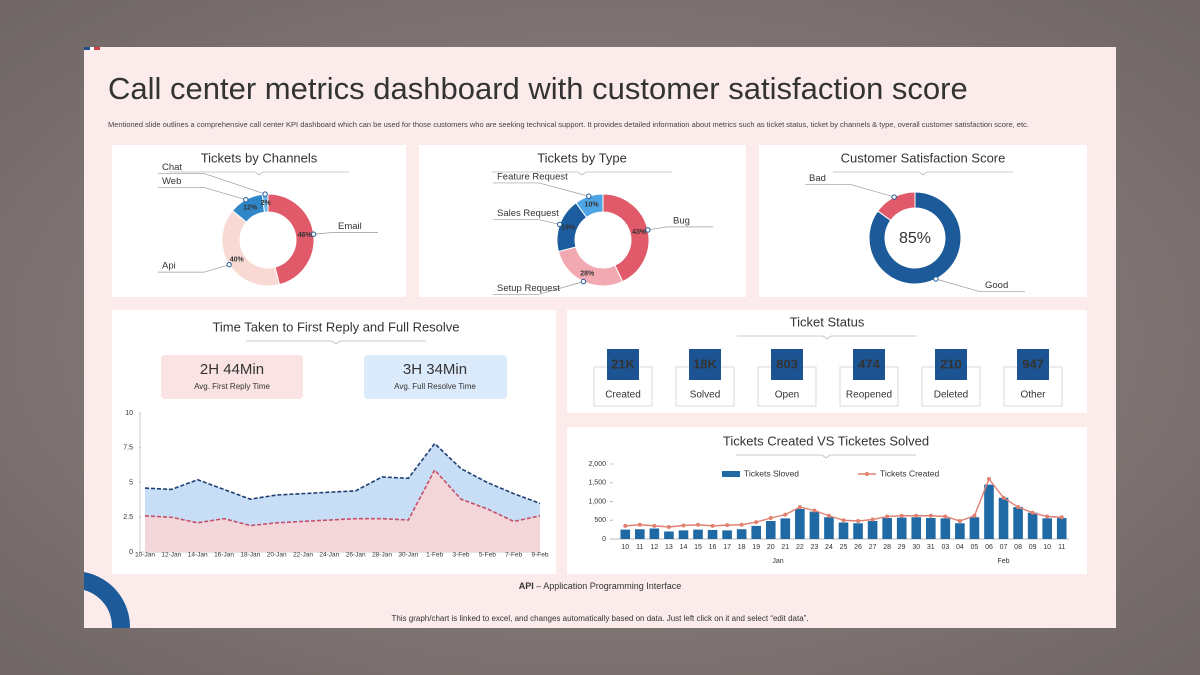  Describe the element at coordinates (731, 474) in the screenshot. I see `legend-swatch` at that location.